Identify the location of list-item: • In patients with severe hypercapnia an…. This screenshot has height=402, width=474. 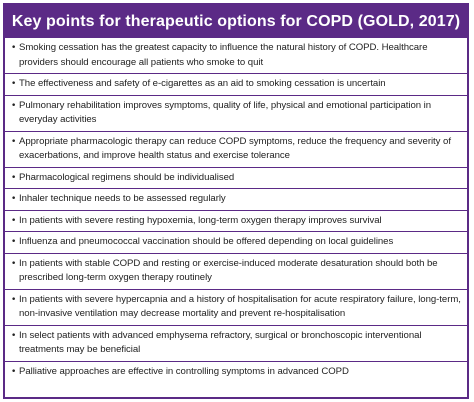
(236, 308).